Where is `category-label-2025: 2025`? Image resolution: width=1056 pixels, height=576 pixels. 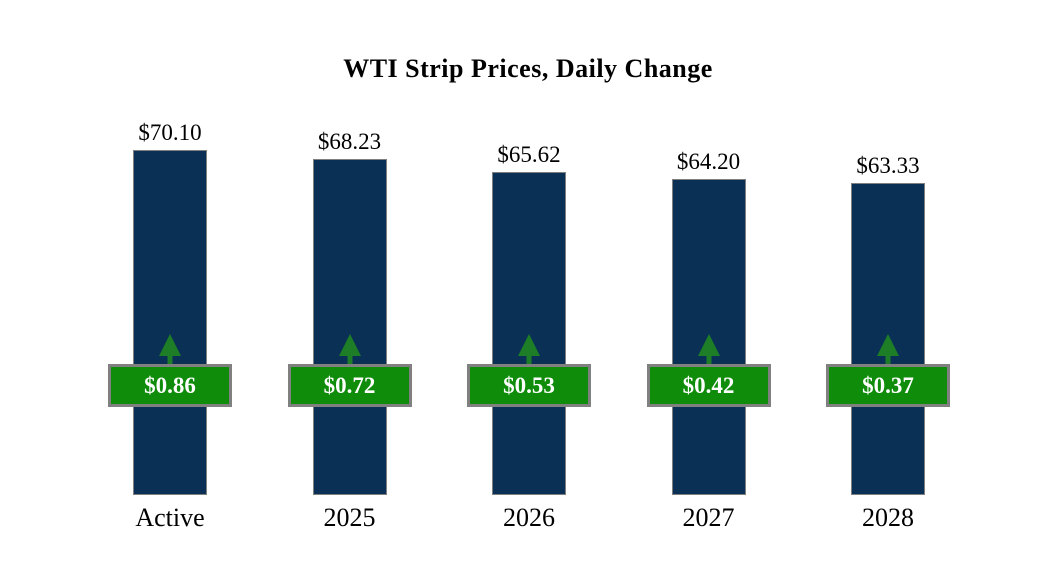 category-label-2025: 2025 is located at coordinates (349, 517).